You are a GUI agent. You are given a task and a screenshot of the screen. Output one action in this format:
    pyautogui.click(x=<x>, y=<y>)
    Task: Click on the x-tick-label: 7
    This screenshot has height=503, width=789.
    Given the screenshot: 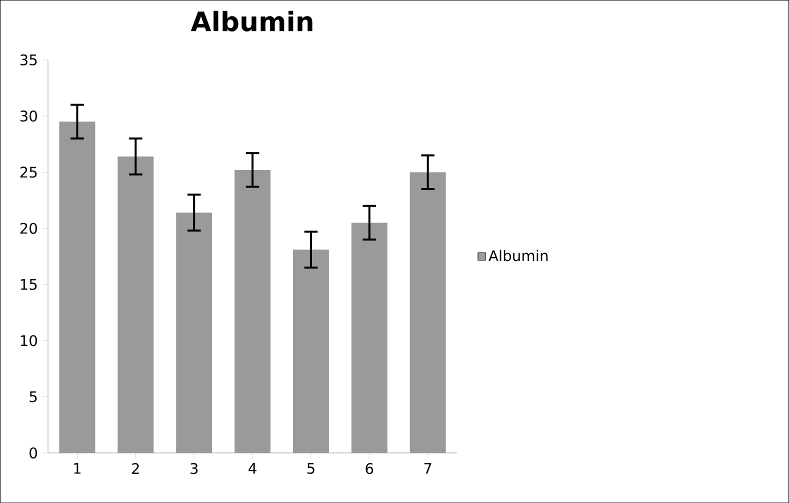 What is the action you would take?
    pyautogui.click(x=428, y=468)
    